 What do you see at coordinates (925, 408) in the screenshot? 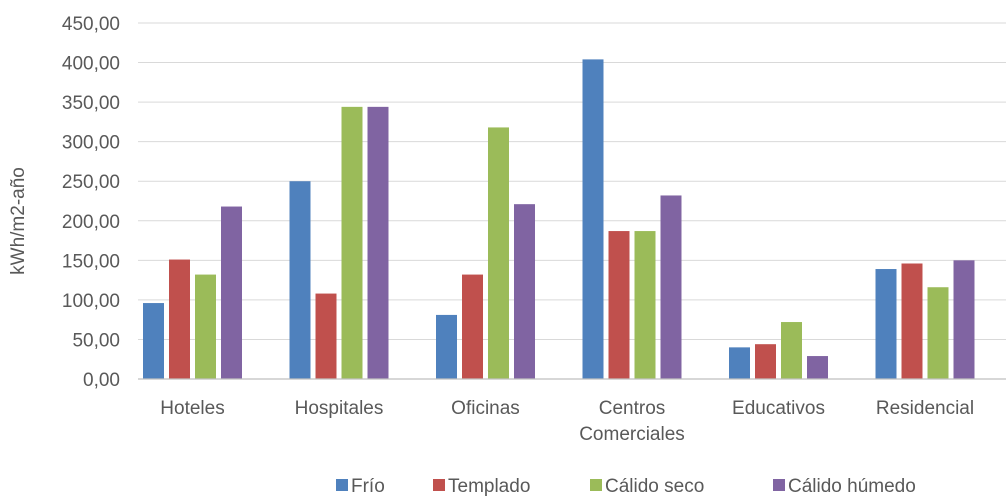
I see `x-tick-label: Residencial` at bounding box center [925, 408].